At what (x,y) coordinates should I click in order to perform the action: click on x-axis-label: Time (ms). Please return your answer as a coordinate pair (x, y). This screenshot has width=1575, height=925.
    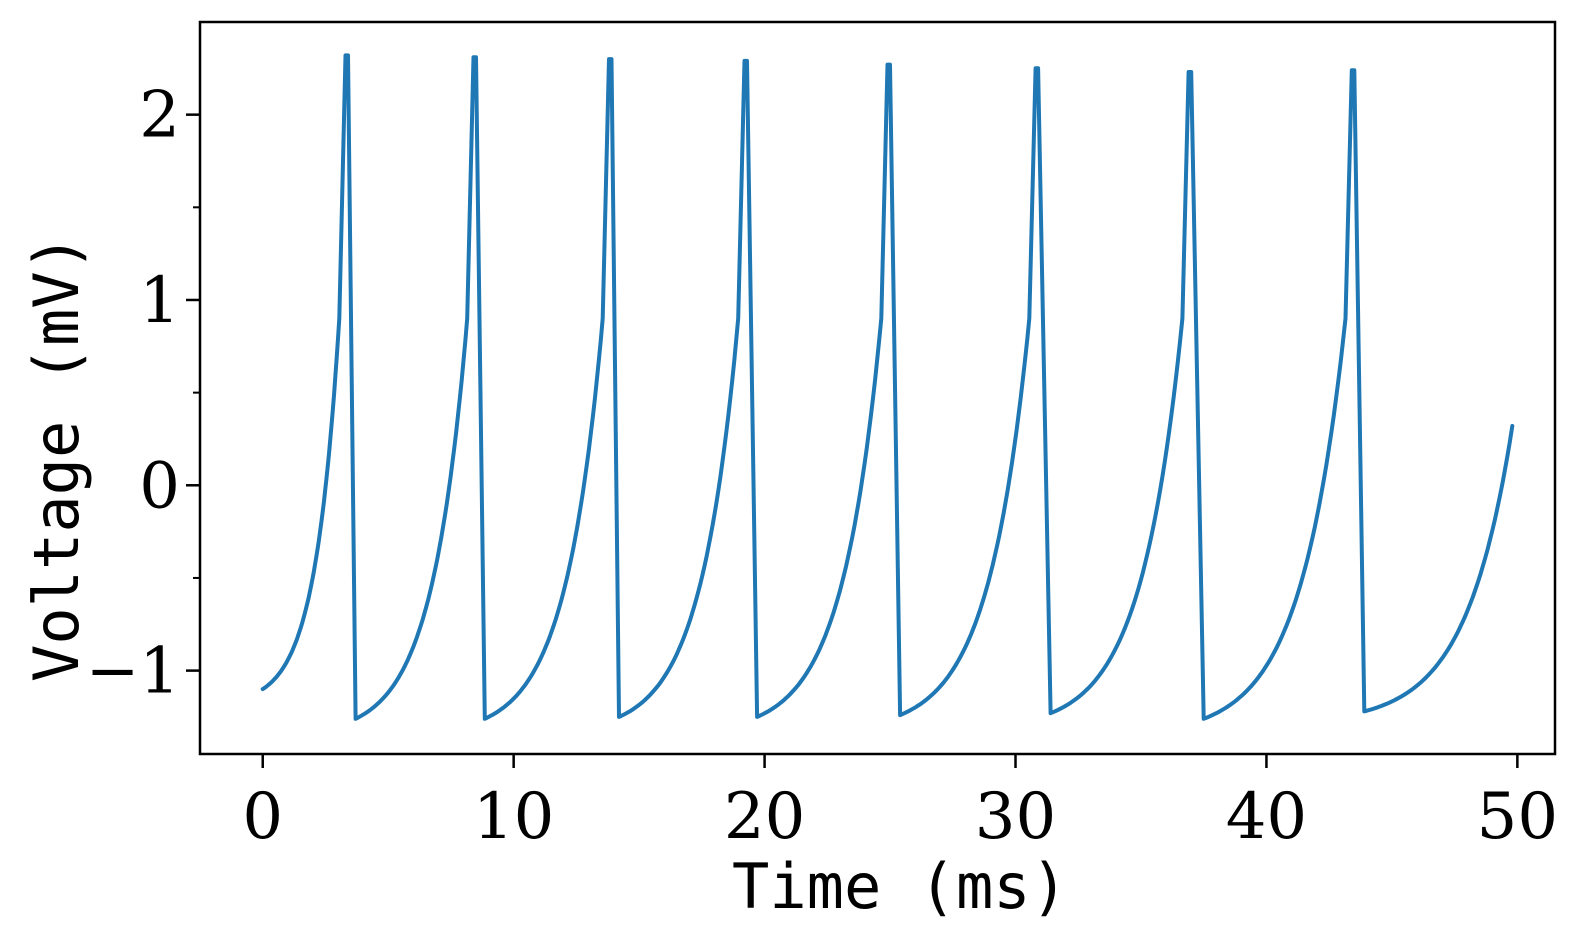
    Looking at the image, I should click on (900, 886).